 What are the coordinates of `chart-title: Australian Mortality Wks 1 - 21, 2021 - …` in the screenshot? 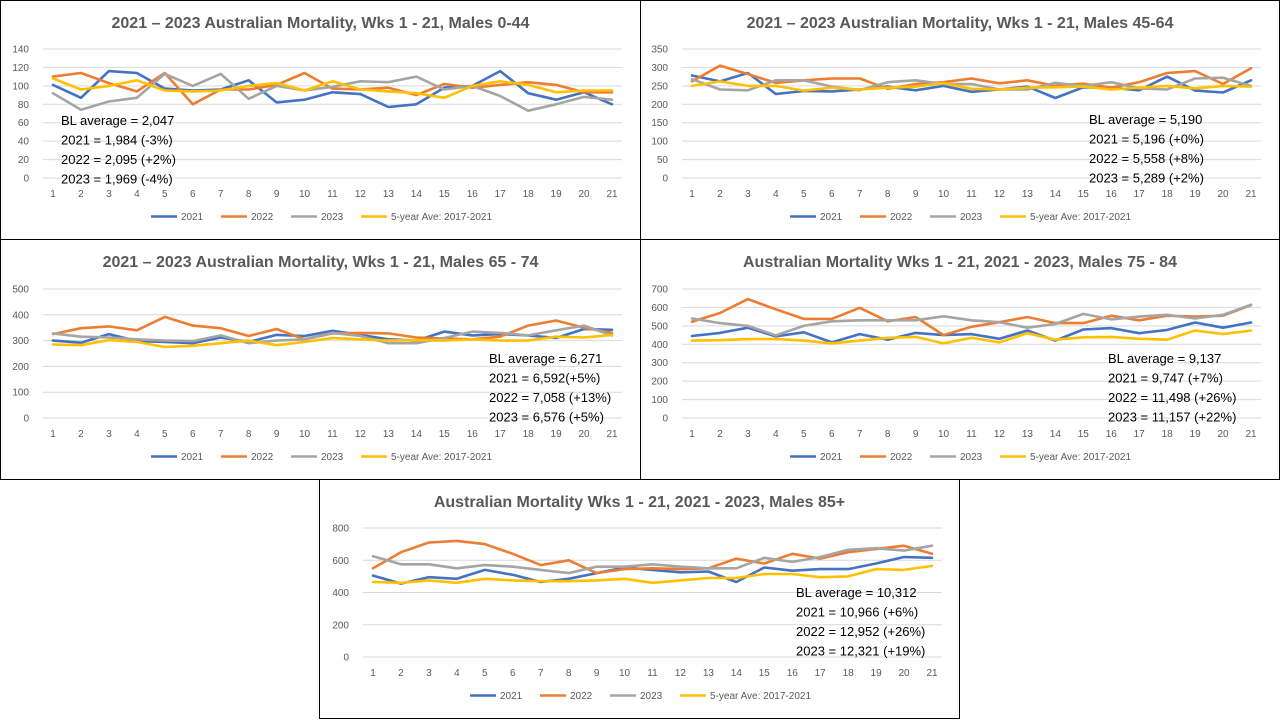 It's located at (639, 502).